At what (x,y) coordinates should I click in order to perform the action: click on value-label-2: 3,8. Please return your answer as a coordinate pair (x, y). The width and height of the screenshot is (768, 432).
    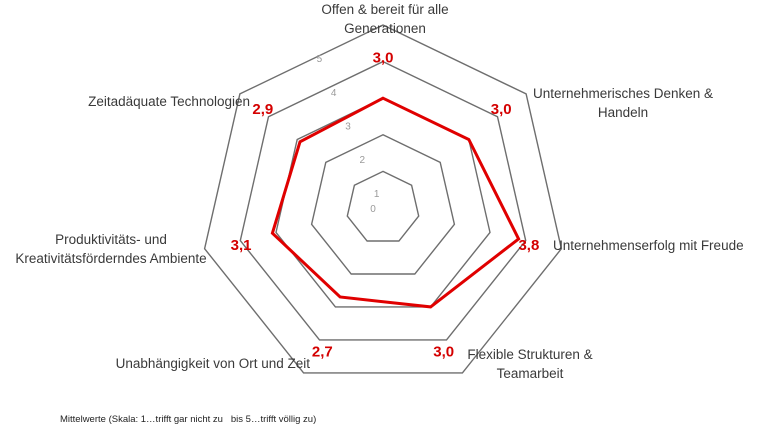
    Looking at the image, I should click on (528, 245).